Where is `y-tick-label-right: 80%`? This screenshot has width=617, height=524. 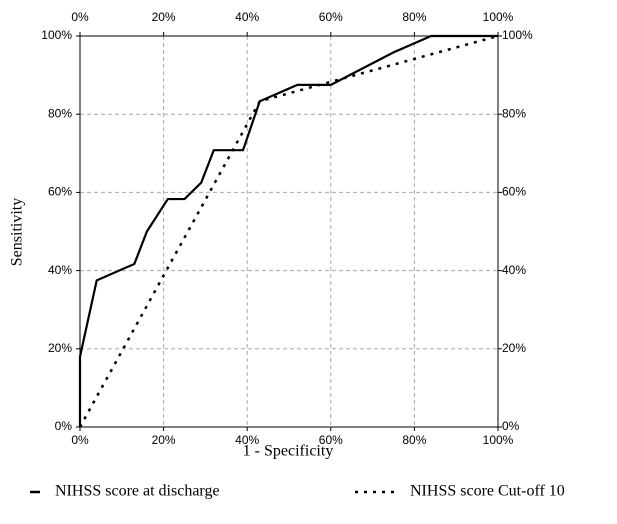 y-tick-label-right: 80% is located at coordinates (514, 113).